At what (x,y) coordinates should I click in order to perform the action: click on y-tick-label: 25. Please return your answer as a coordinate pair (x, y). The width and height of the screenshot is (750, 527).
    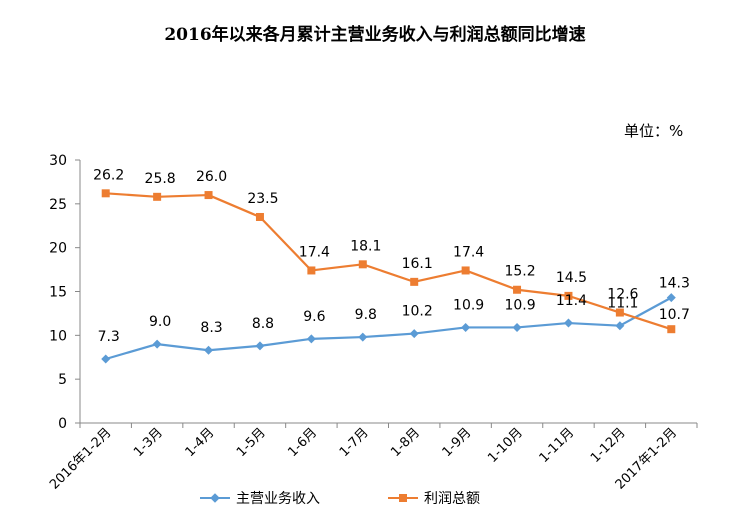
    Looking at the image, I should click on (58, 205).